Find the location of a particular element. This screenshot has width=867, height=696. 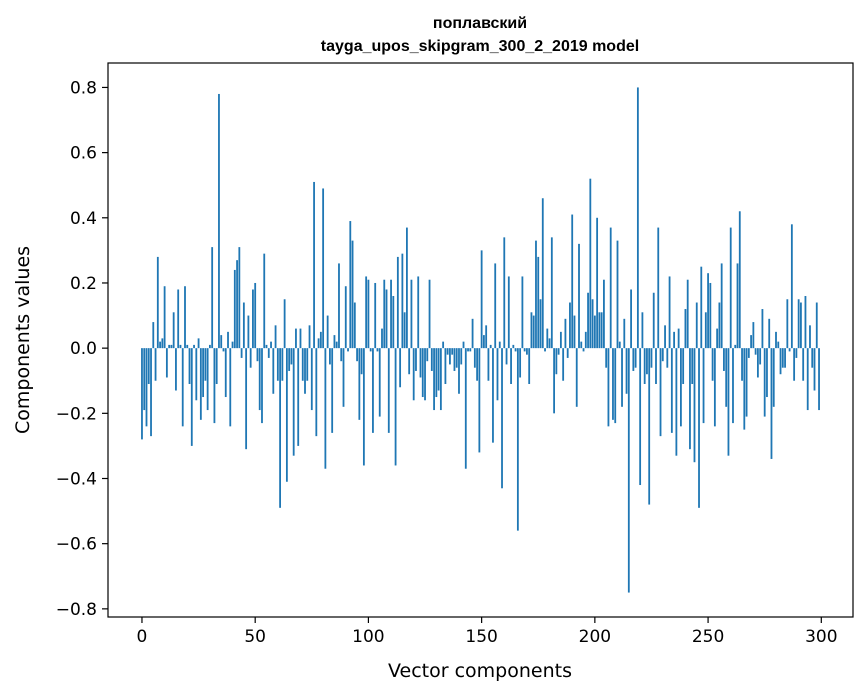

x-tick-label: 150 is located at coordinates (481, 637).